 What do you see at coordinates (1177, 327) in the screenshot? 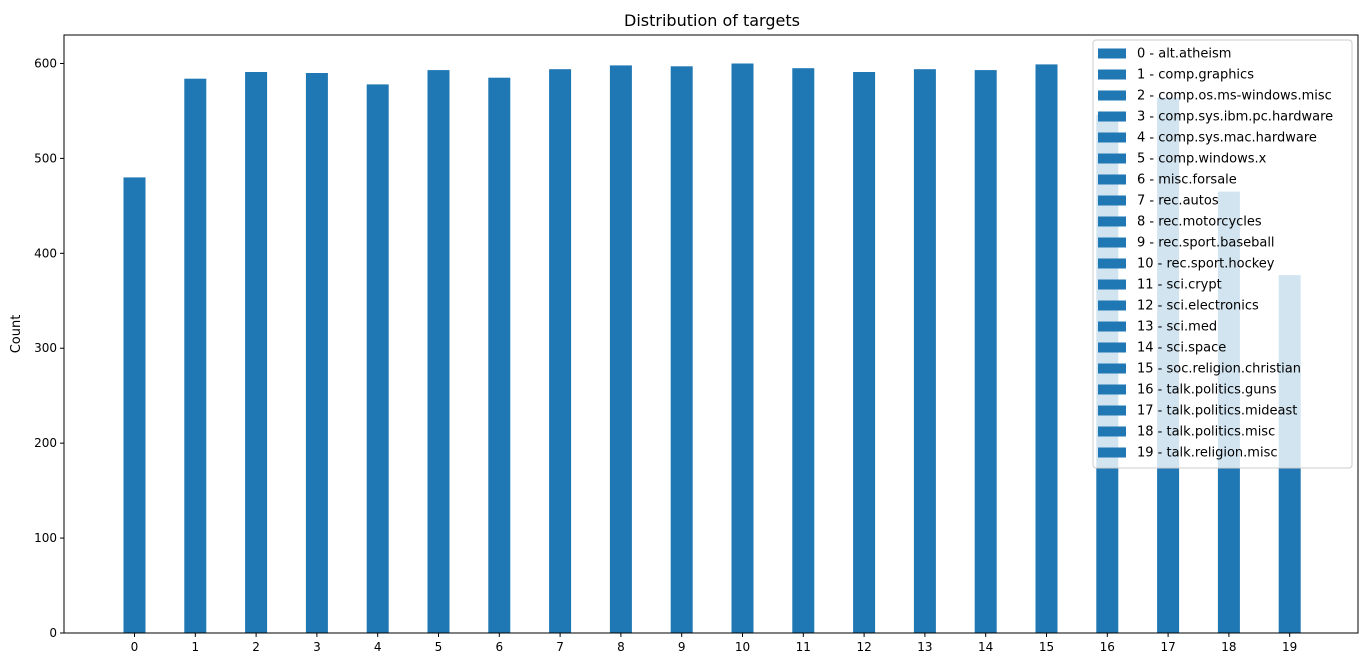
I see `legend-entry-label: 13 - sci.med` at bounding box center [1177, 327].